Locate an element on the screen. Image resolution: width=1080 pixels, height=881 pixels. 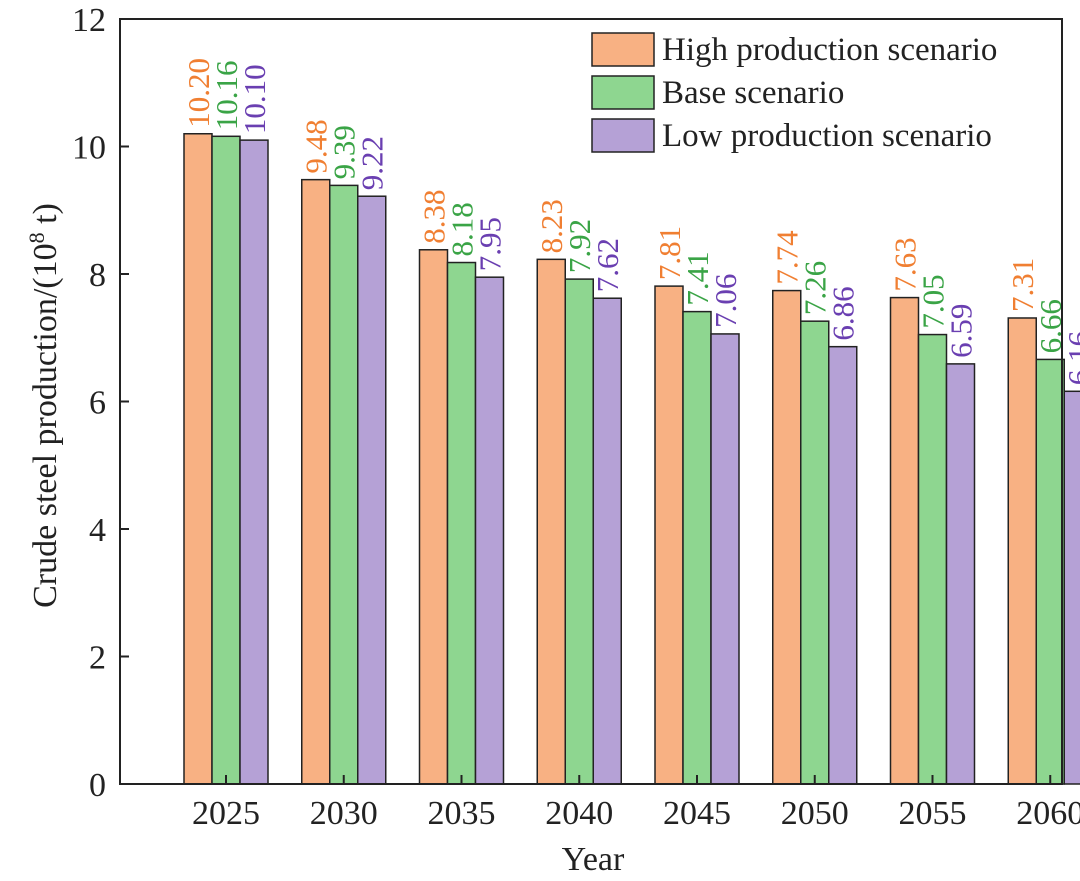
y-tick-label: 10 is located at coordinates (89, 148).